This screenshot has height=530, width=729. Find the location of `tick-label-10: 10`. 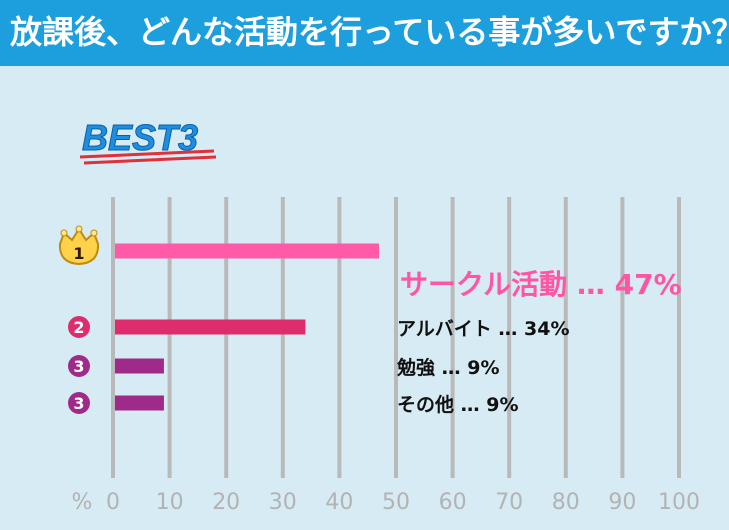

tick-label-10: 10 is located at coordinates (170, 502).